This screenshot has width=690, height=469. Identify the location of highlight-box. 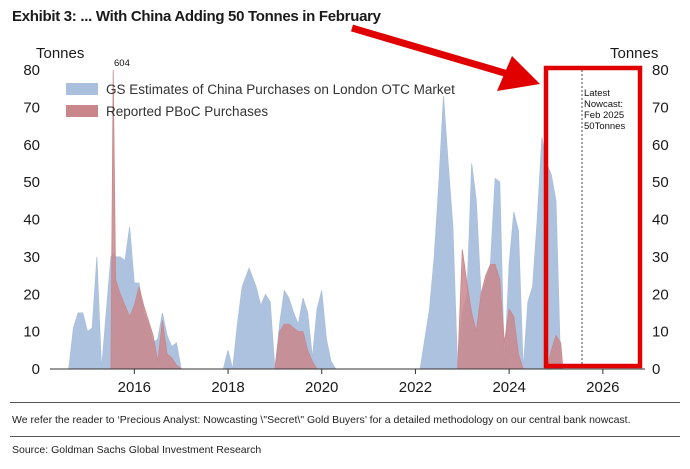
(593, 217).